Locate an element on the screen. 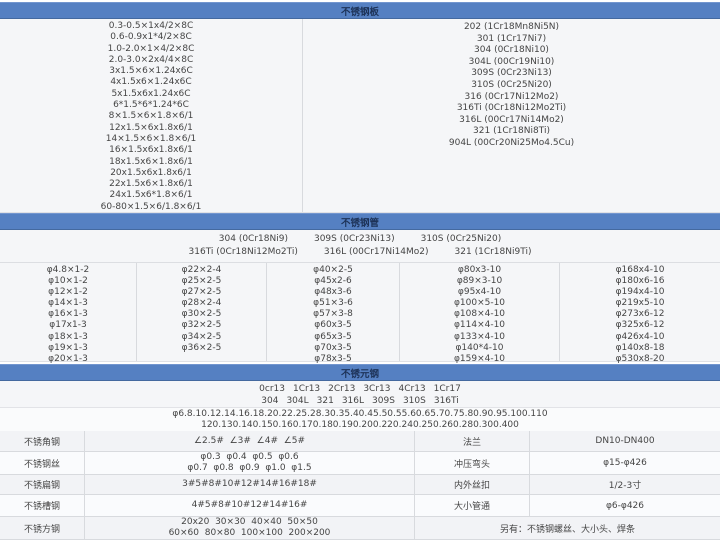 This screenshot has height=540, width=720. value-line: 4#5#8#10#12#14#16# is located at coordinates (249, 505).